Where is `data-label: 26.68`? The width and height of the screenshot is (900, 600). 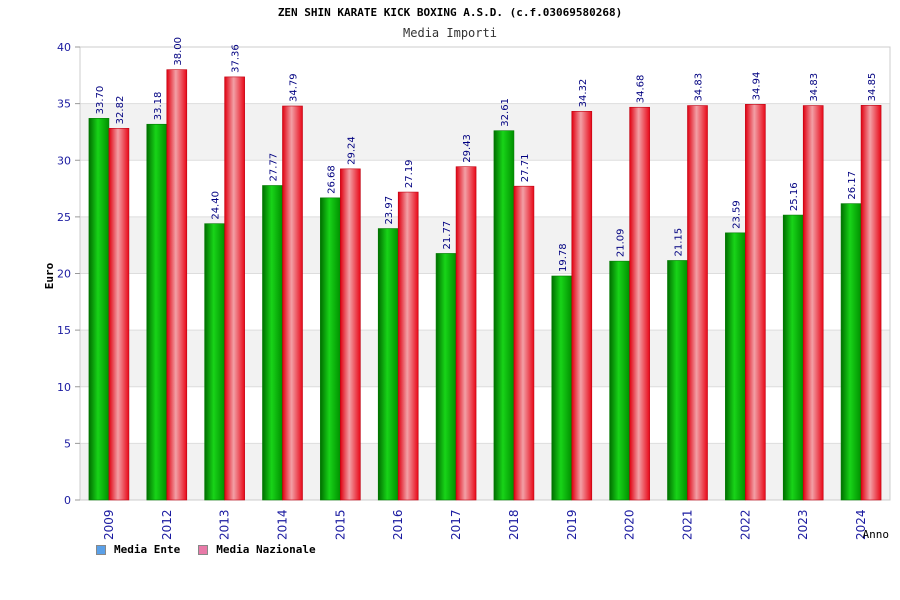
data-label: 26.68 is located at coordinates (331, 179).